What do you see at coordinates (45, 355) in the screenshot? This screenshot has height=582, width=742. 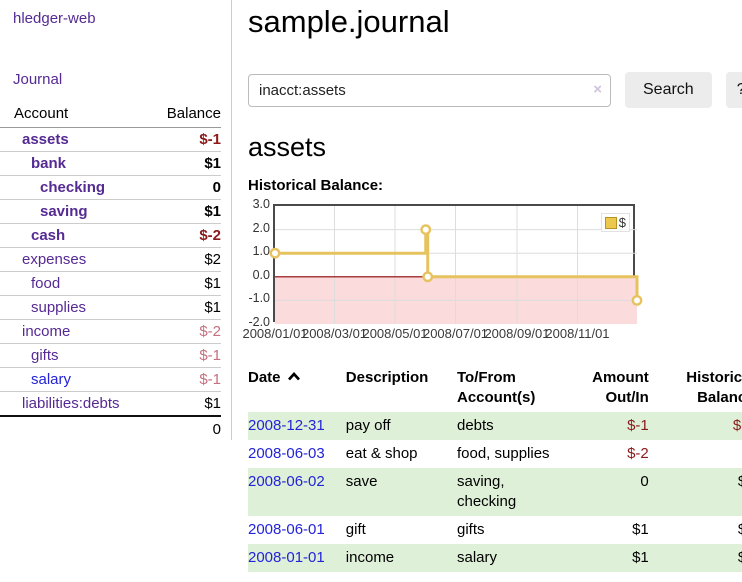 I see `account-link-gifts: gifts` at bounding box center [45, 355].